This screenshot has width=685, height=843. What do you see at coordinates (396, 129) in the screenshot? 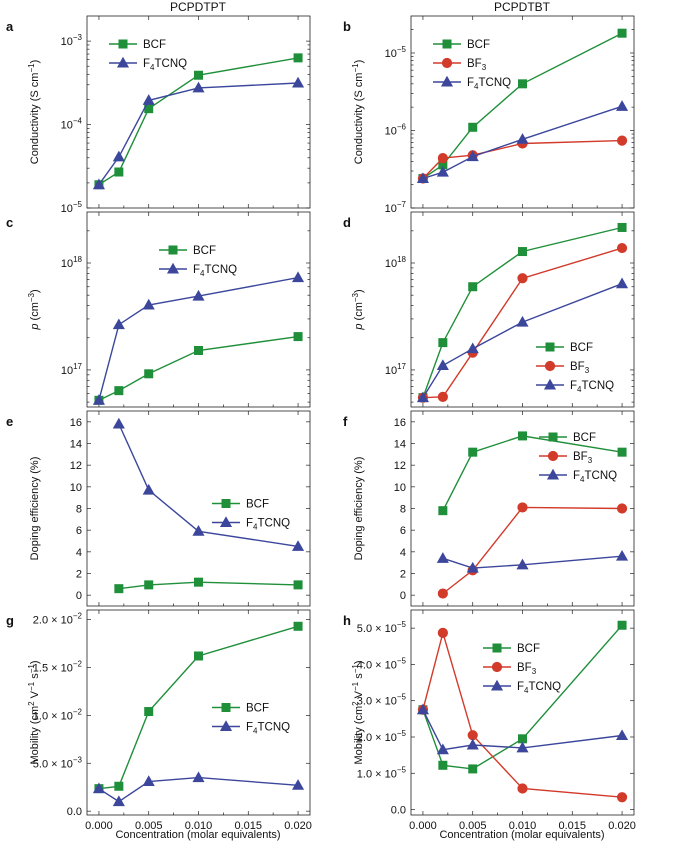
I see `y-tick-label: 10⁻⁶` at bounding box center [396, 129].